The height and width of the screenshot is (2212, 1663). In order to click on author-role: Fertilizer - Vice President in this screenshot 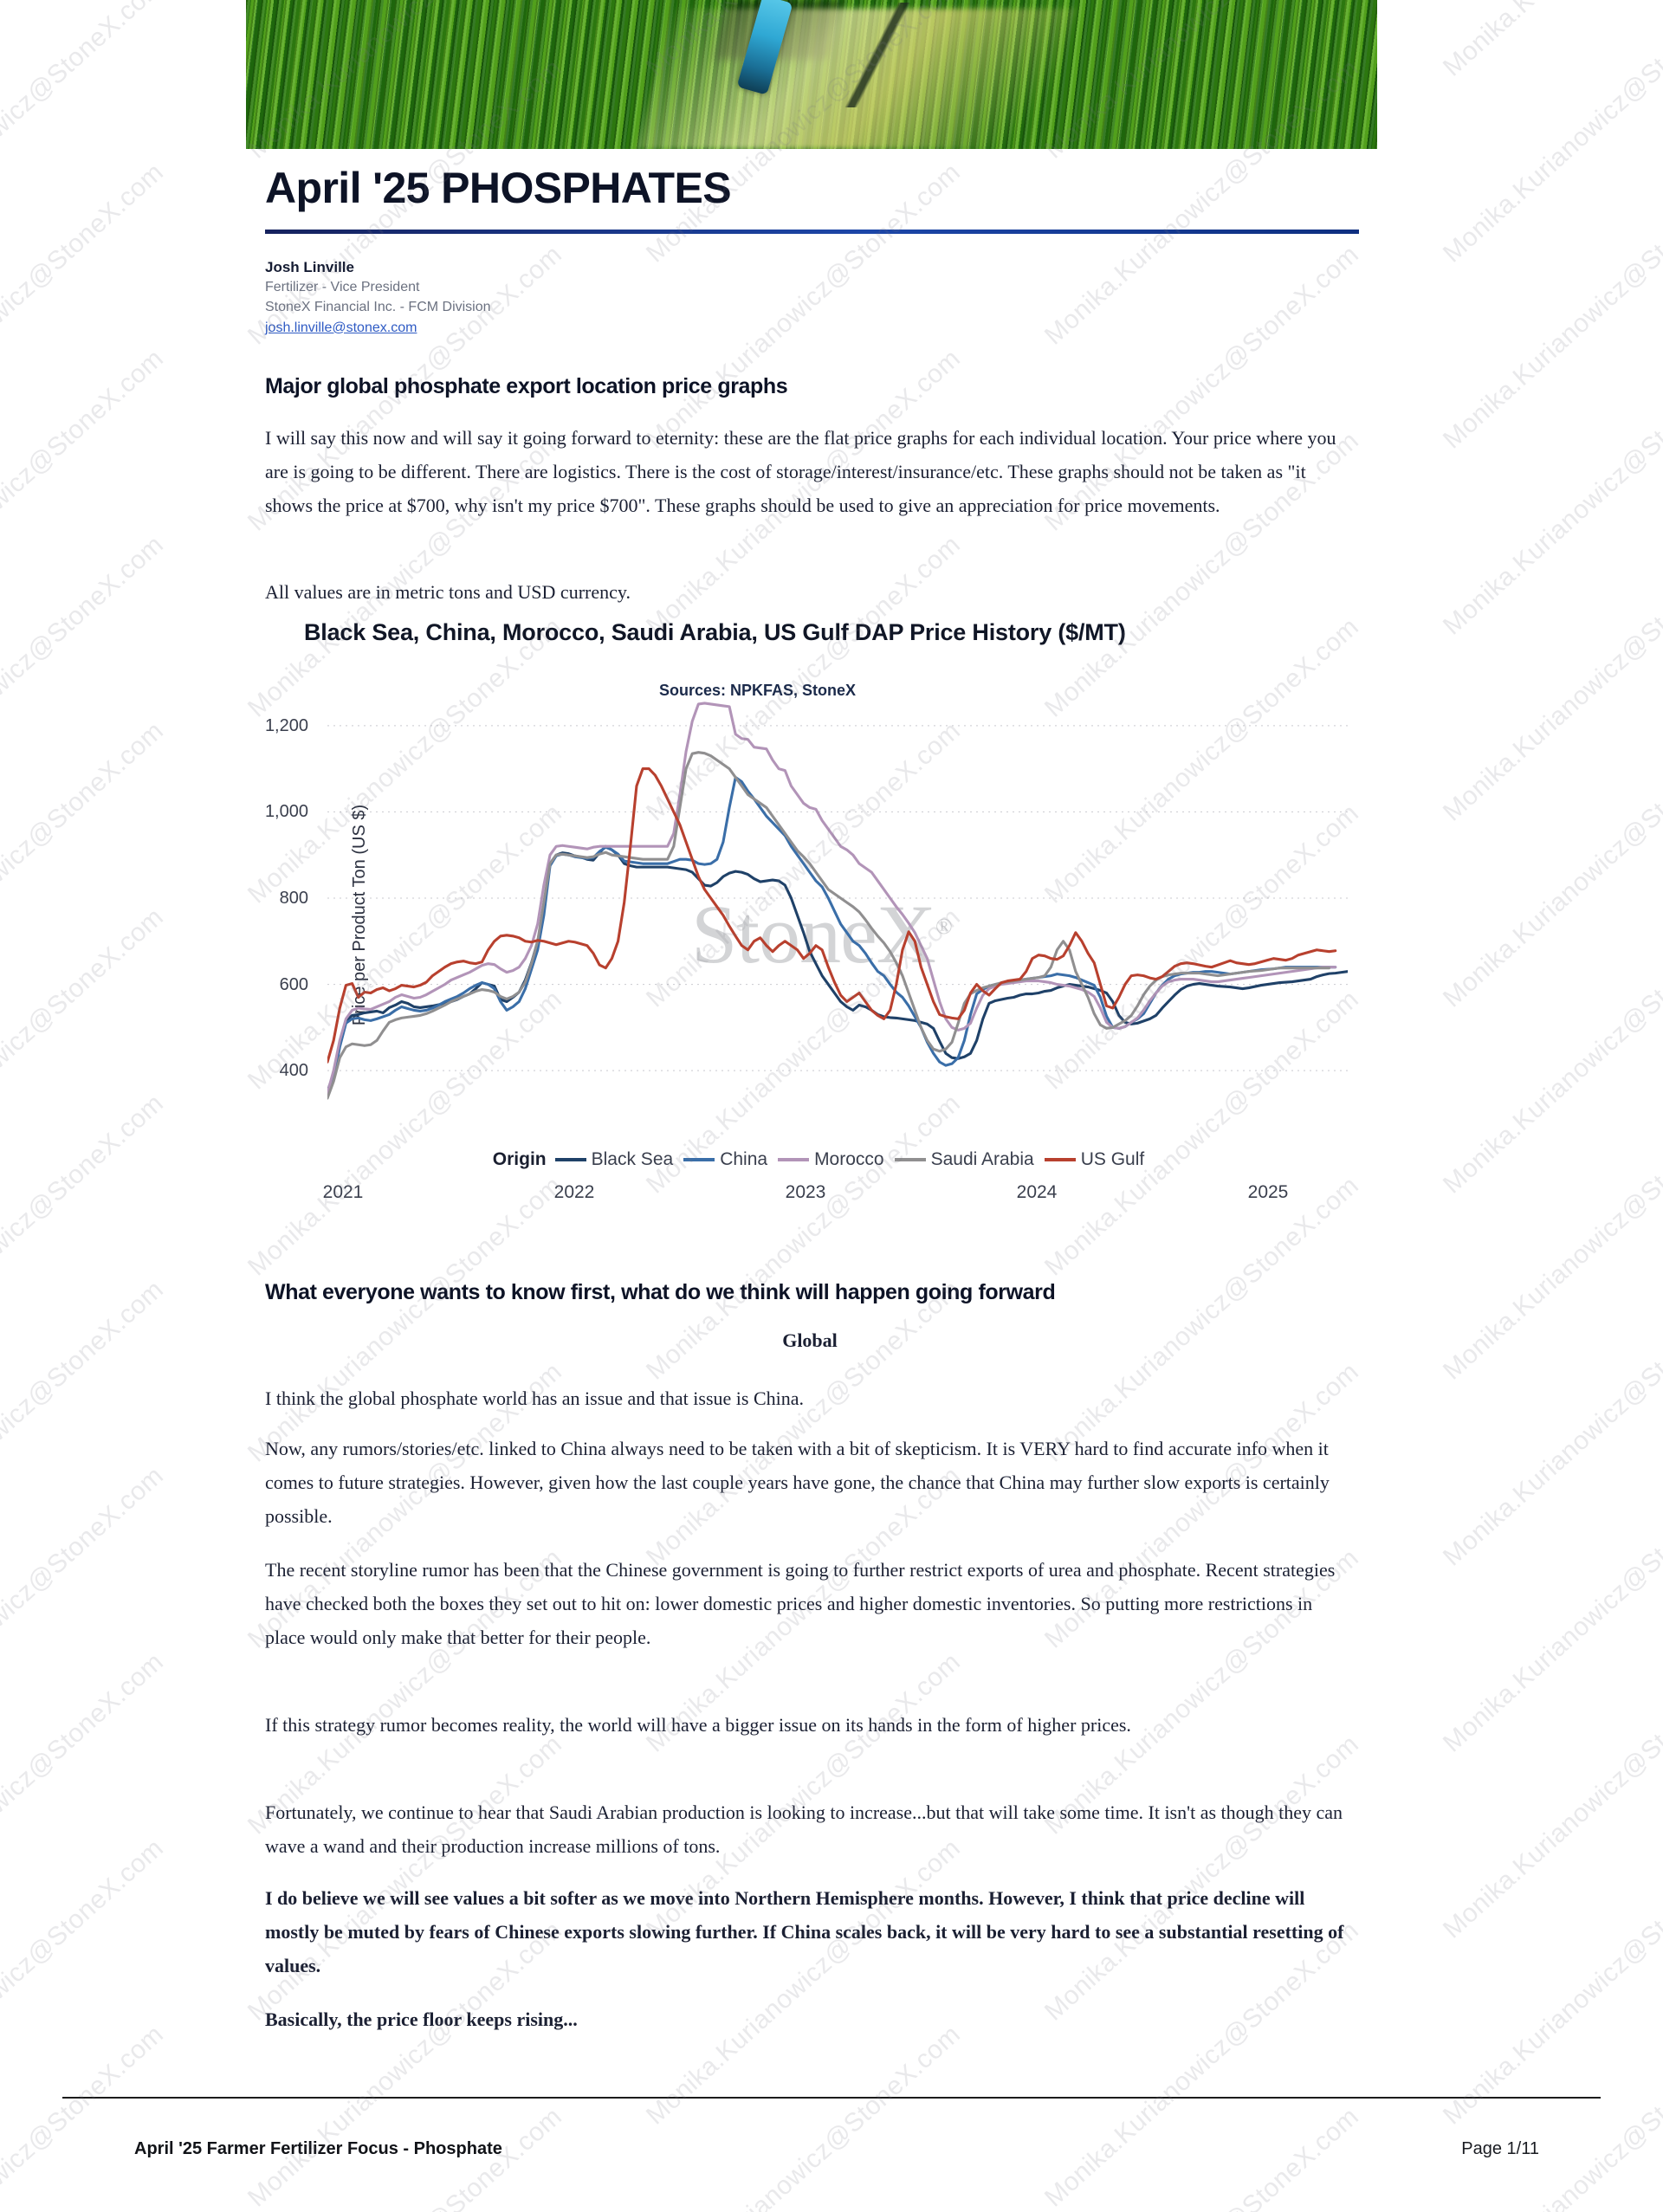, I will do `click(342, 287)`.